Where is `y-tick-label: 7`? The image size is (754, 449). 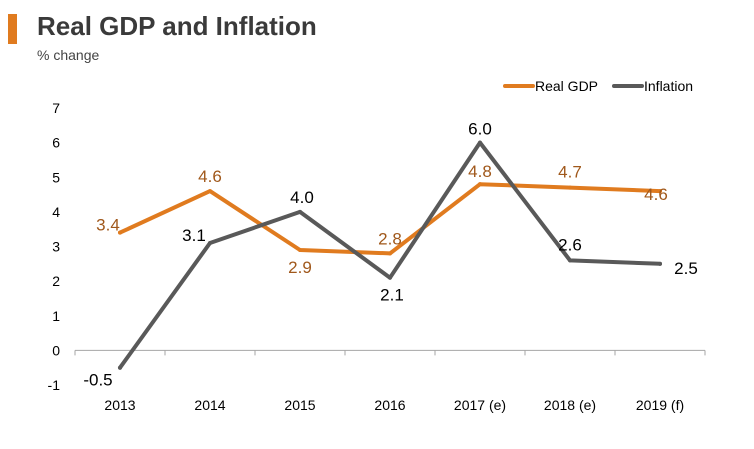
y-tick-label: 7 is located at coordinates (56, 108).